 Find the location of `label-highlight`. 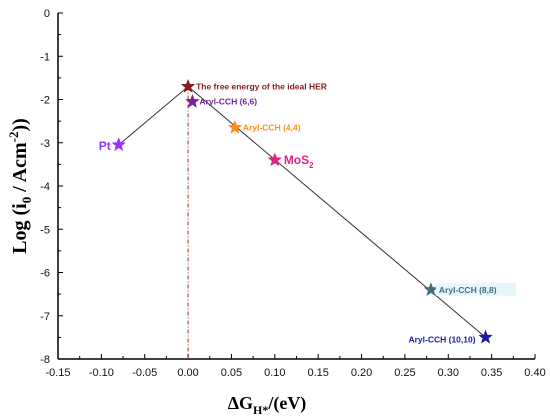

label-highlight is located at coordinates (476, 289).